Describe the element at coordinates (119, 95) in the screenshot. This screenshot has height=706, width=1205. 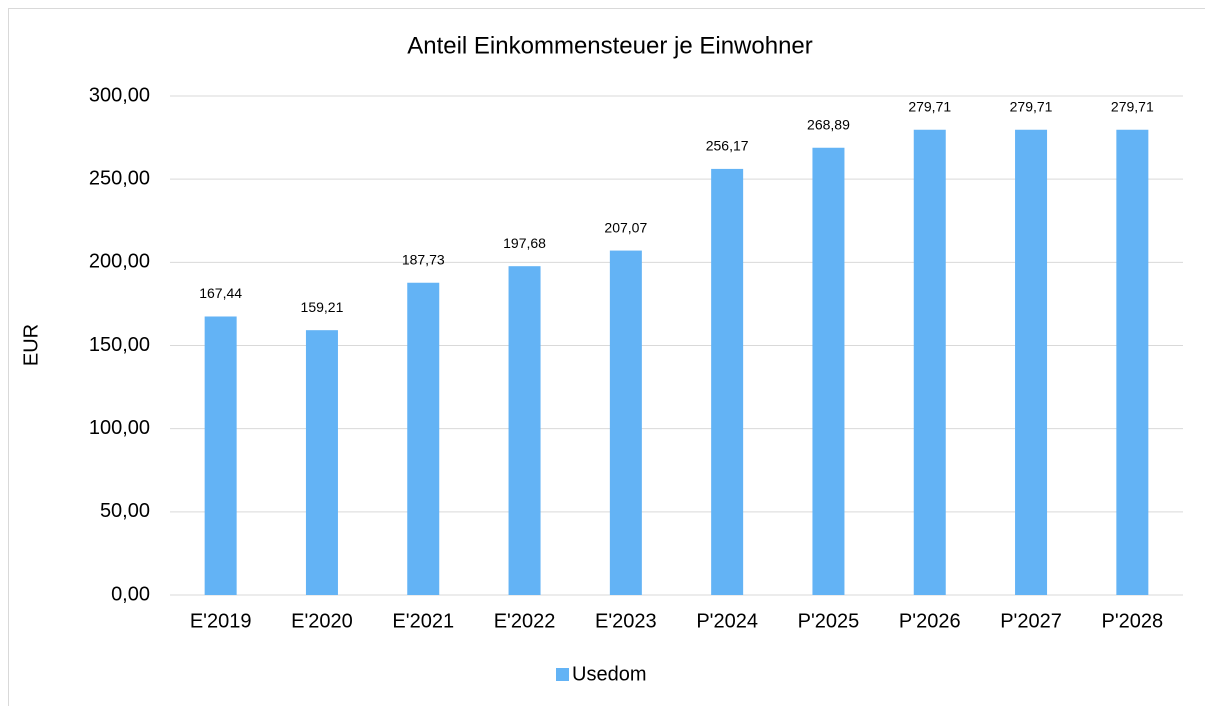
I see `y-tick-label: 300,00` at that location.